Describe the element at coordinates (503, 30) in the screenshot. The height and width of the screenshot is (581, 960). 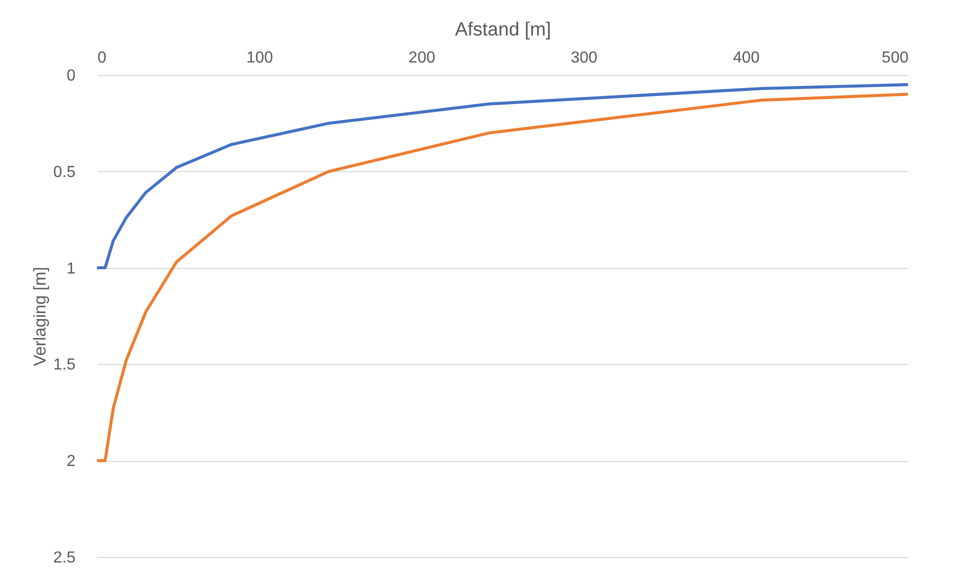
I see `x-axis-title: Afstand [m]` at that location.